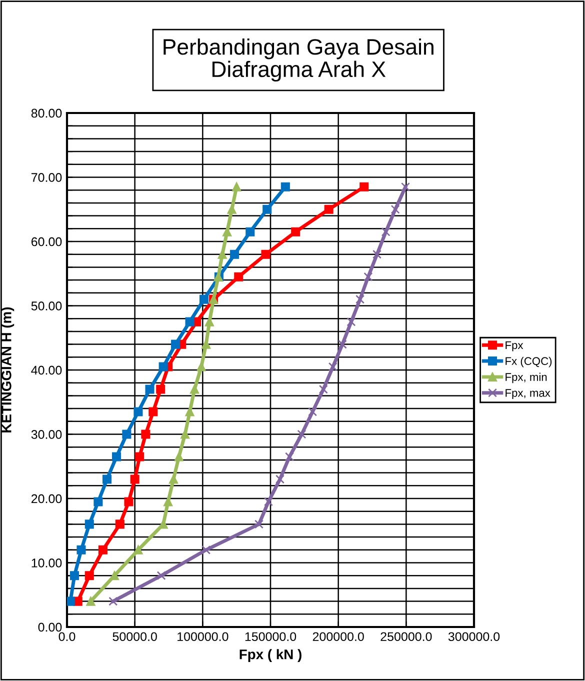 This screenshot has width=585, height=681. I want to click on y-tick-label: 50.00, so click(46, 306).